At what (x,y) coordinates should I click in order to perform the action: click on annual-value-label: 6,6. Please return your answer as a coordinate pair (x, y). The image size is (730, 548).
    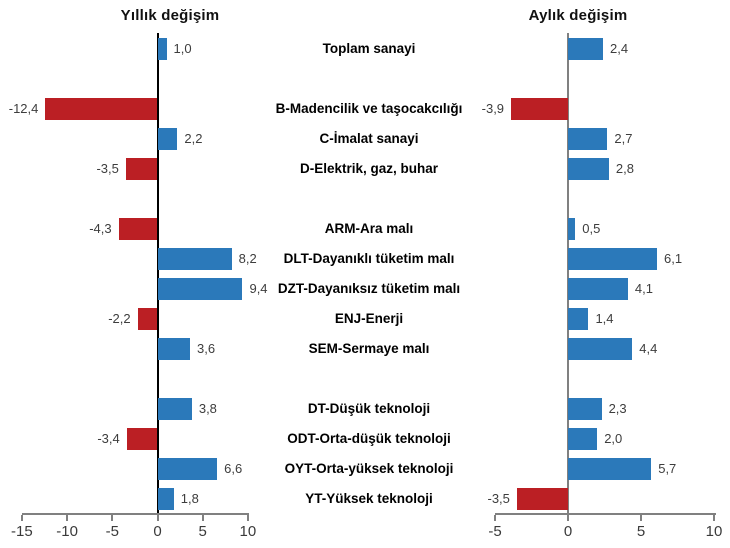
    Looking at the image, I should click on (233, 468).